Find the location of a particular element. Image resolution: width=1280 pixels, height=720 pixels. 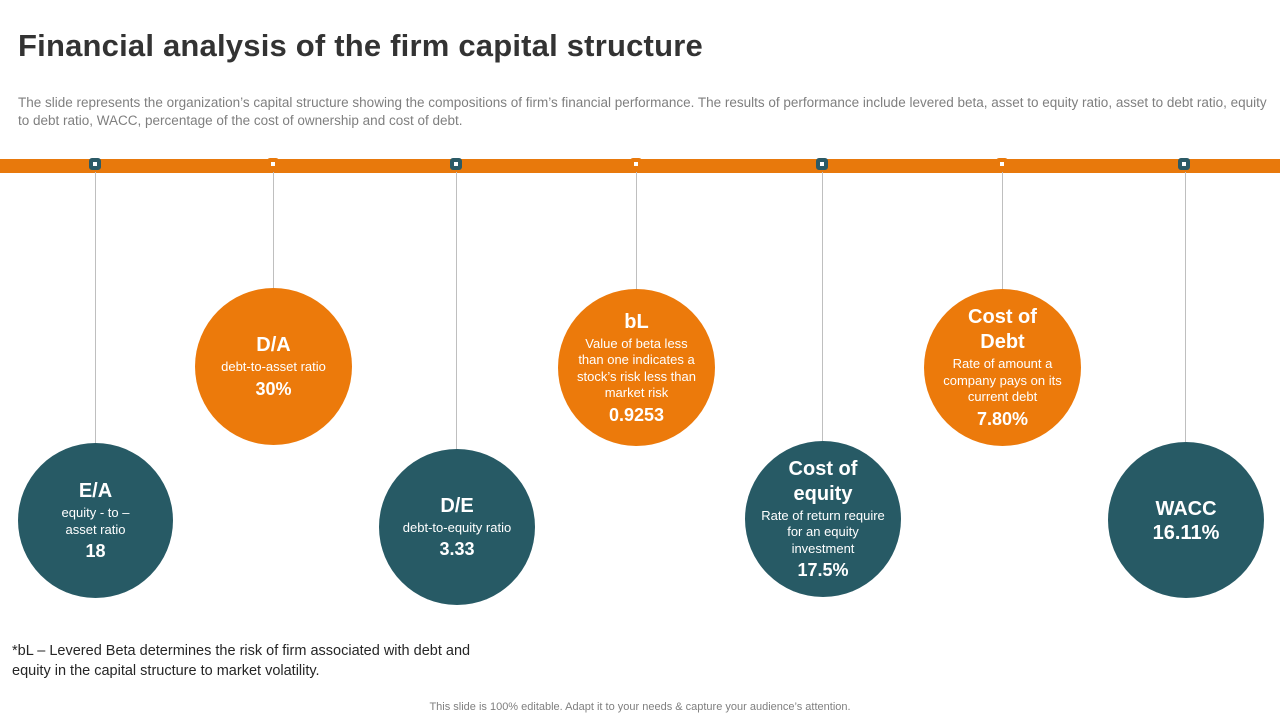

timeline-pin-bl is located at coordinates (636, 164).